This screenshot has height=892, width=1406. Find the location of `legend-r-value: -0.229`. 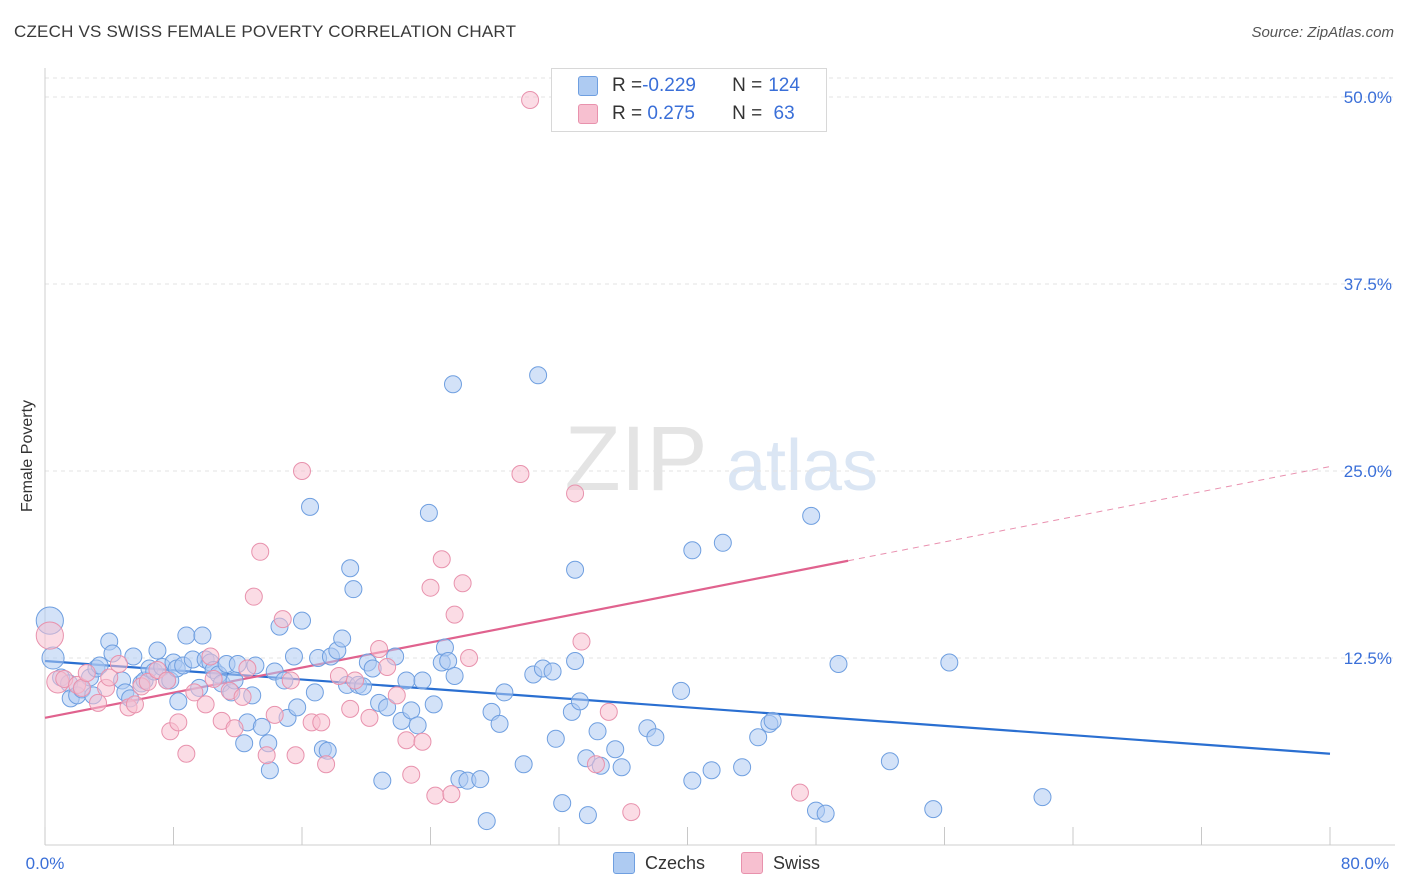

legend-r-value: -0.229 is located at coordinates (669, 85).